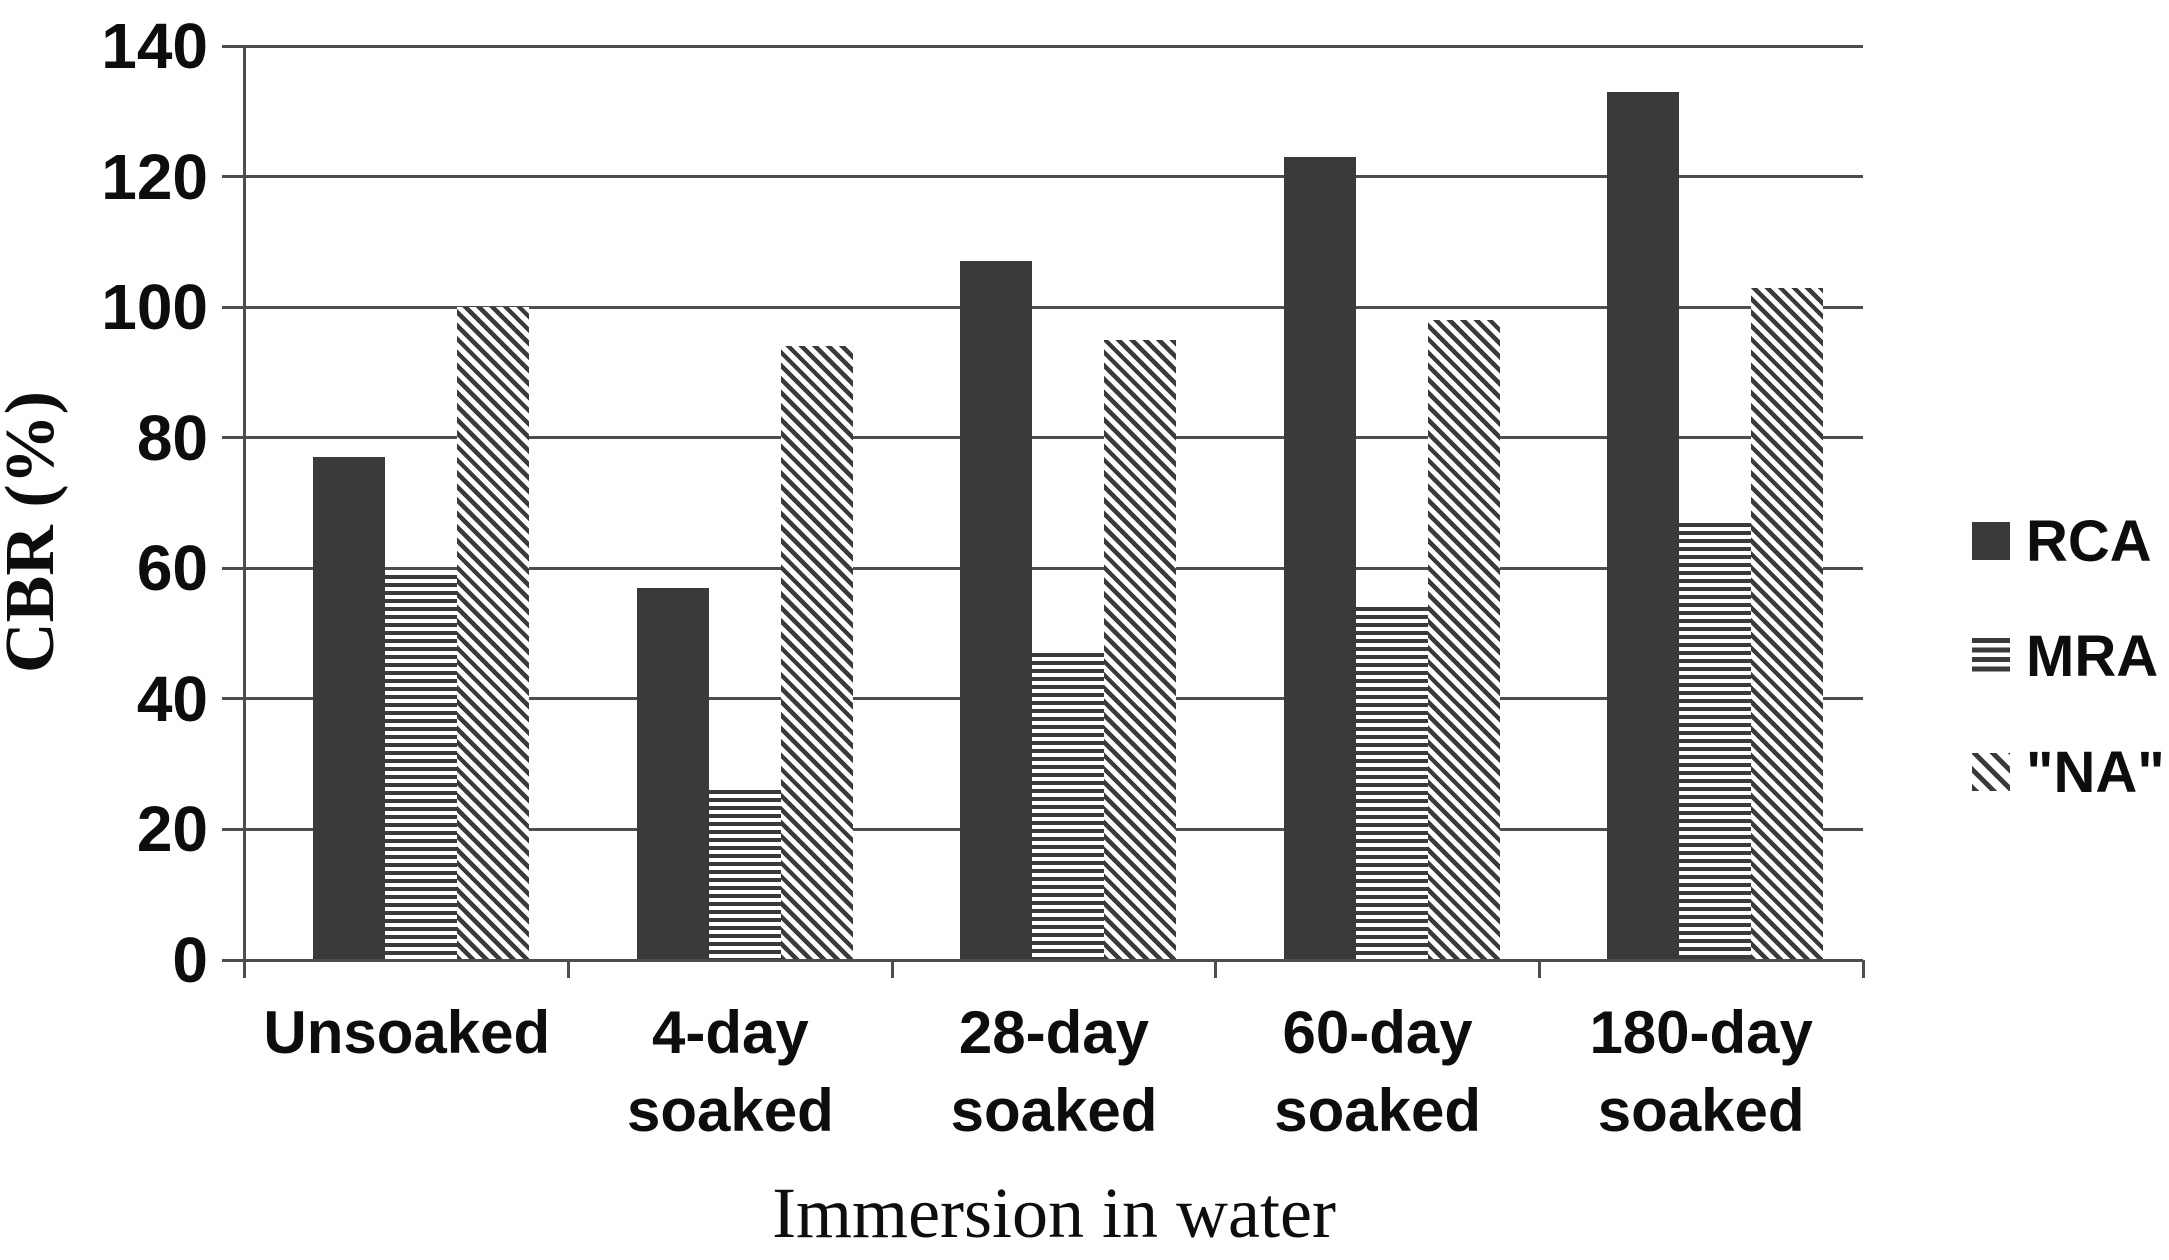 Image resolution: width=2169 pixels, height=1260 pixels. Describe the element at coordinates (1991, 656) in the screenshot. I see `legend-swatch-MRA` at that location.